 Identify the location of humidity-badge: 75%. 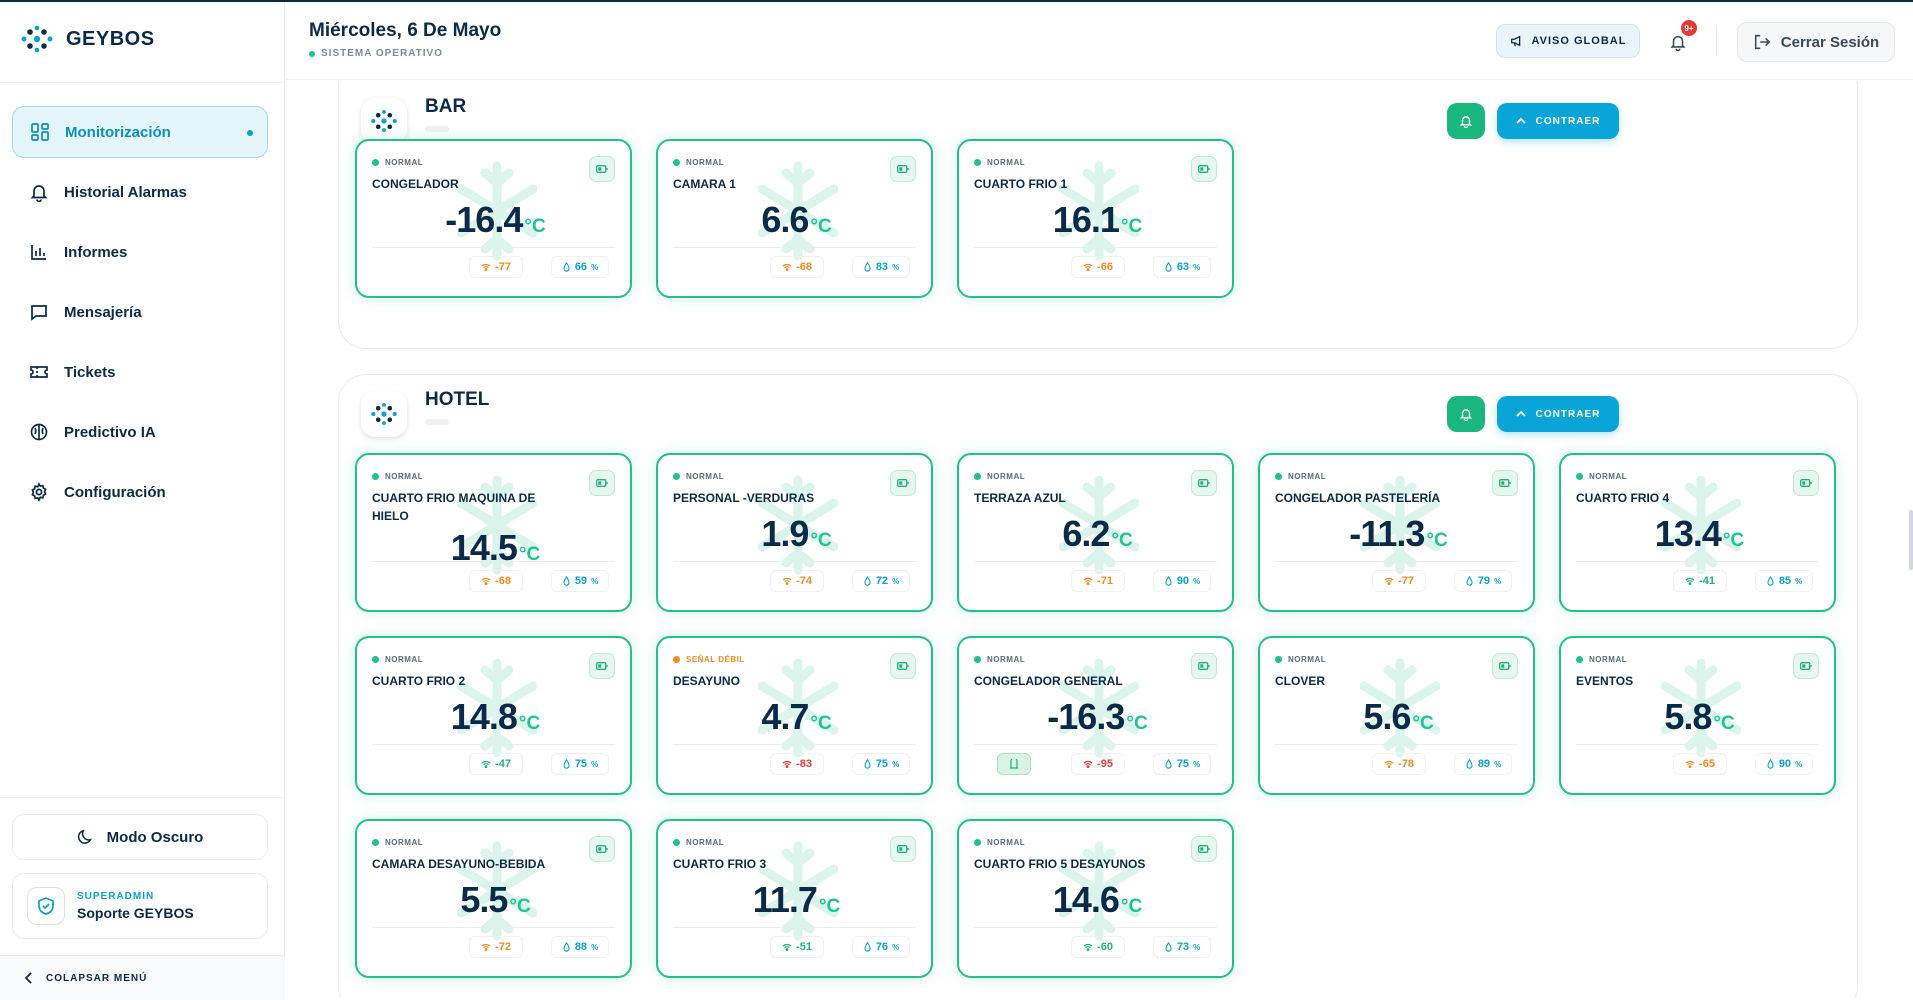
(881, 764).